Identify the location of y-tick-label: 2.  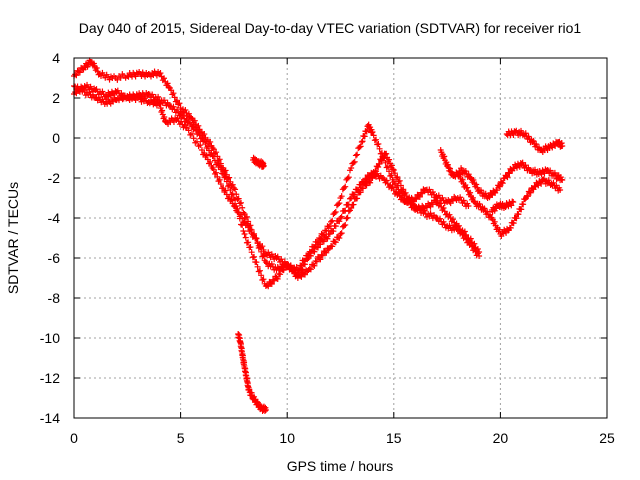
(56, 98).